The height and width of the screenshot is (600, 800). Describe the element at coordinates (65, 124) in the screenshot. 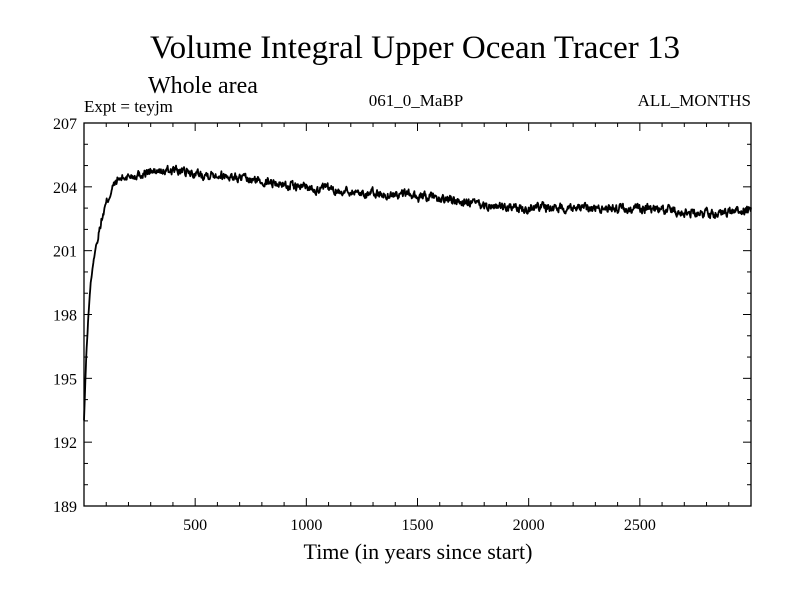

I see `y-tick-label: 207` at that location.